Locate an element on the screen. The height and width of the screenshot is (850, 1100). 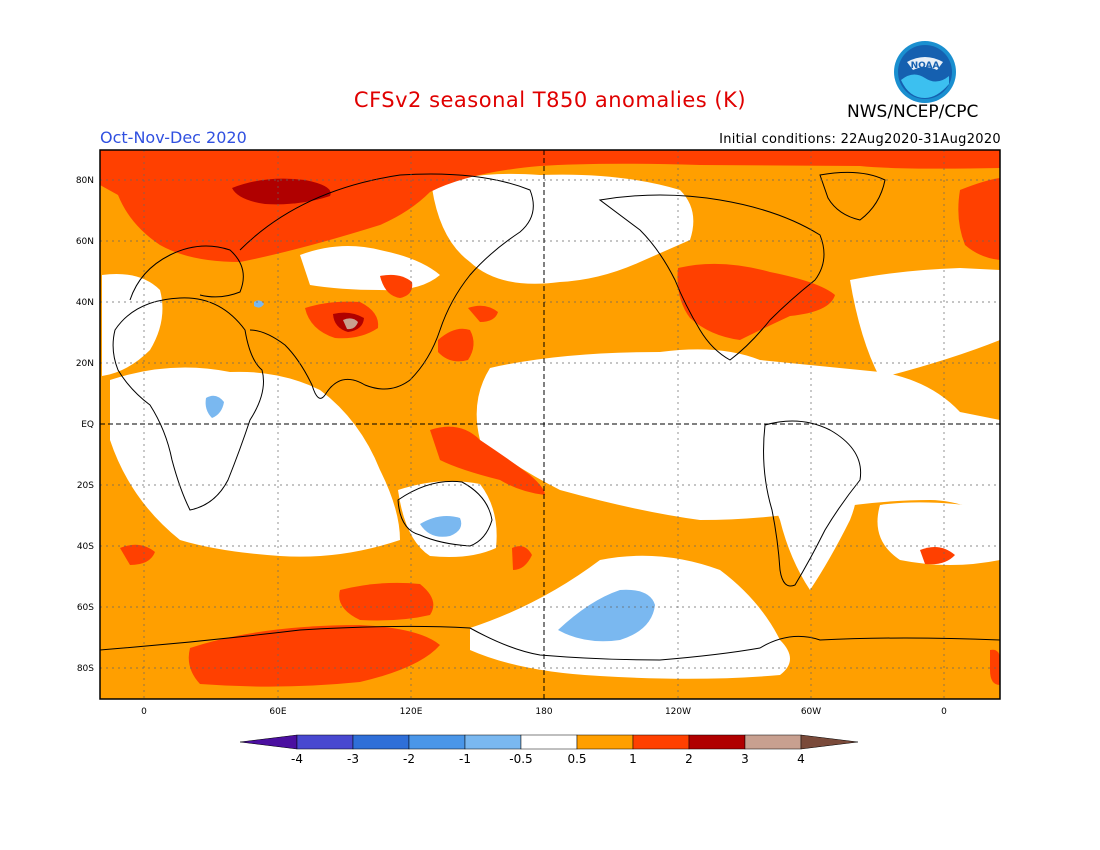
coastline-greenland is located at coordinates (852, 196).